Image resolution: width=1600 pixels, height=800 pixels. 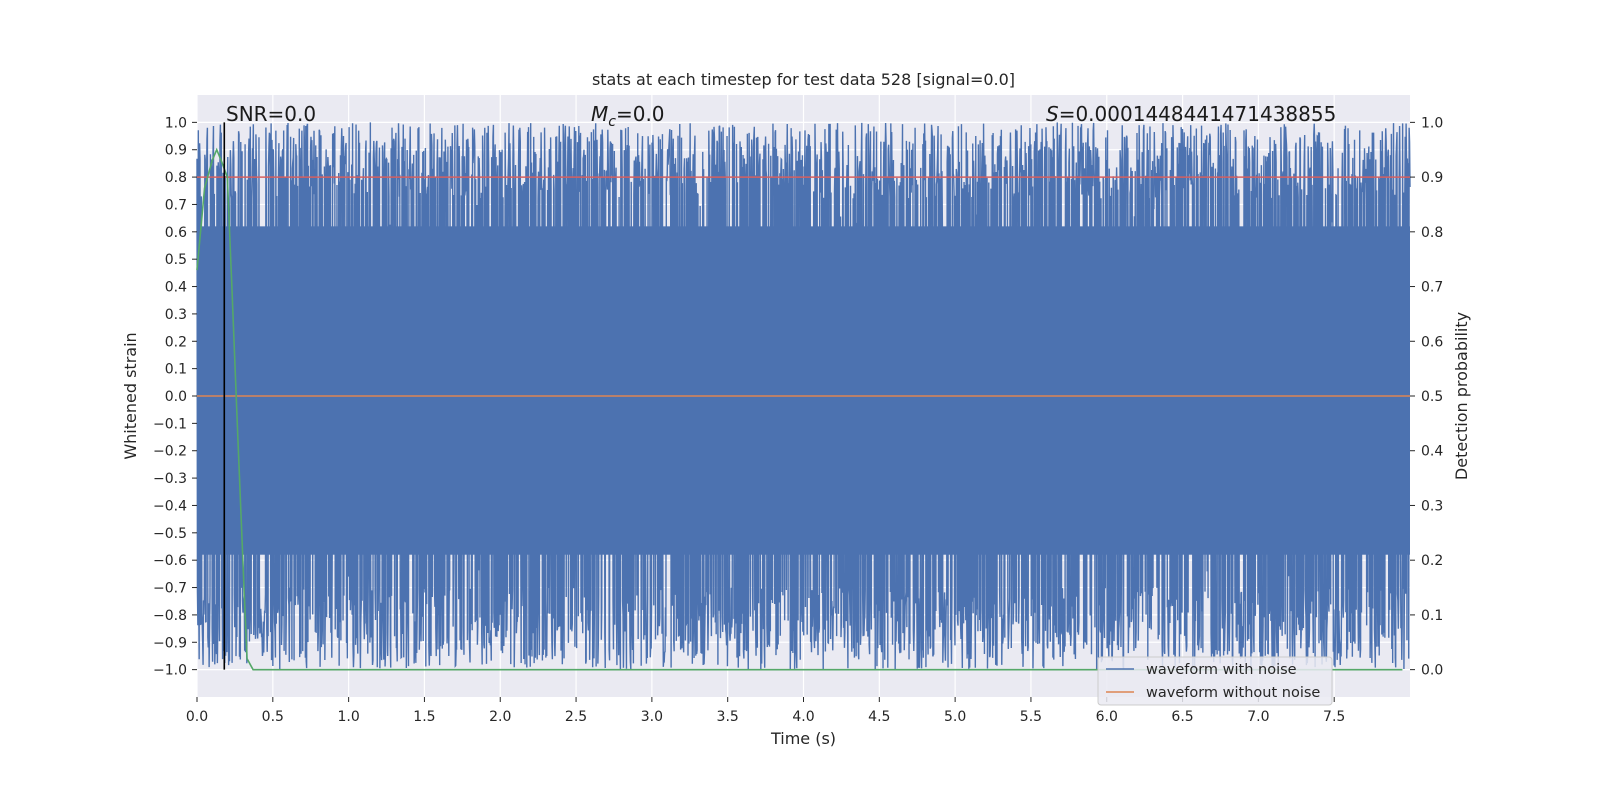 I want to click on y2-tick-label: 0.6, so click(x=1432, y=342).